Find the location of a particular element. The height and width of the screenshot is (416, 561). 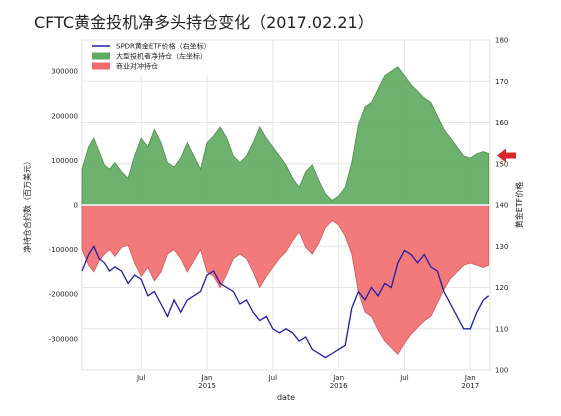

left-tick-label: 300000 is located at coordinates (64, 72).